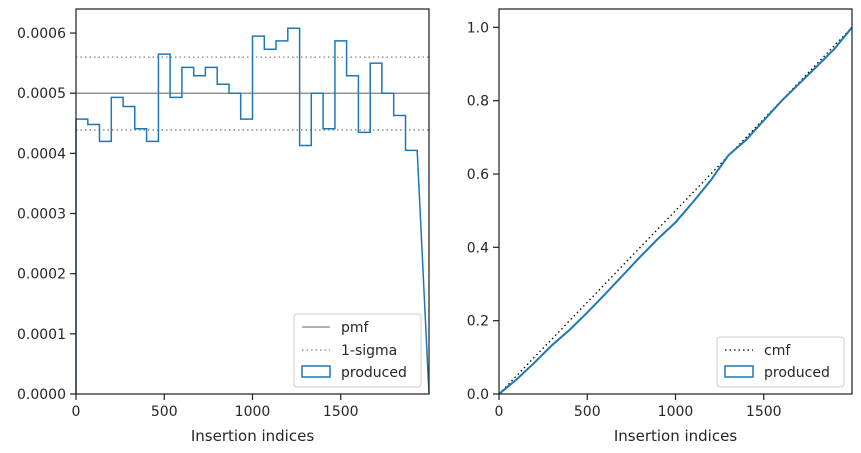 This screenshot has width=861, height=453. I want to click on right-x-ticks: 0 500 1000 1500, so click(638, 407).